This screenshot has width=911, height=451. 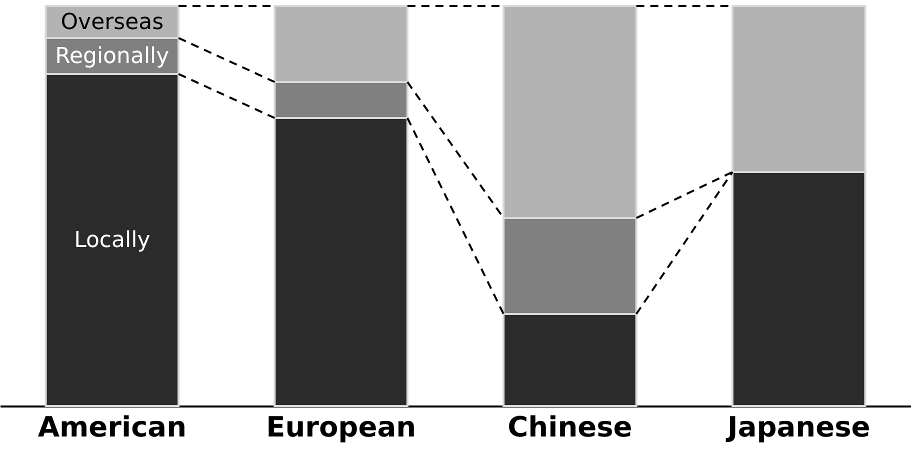 I want to click on x-tick-label: American, so click(x=112, y=427).